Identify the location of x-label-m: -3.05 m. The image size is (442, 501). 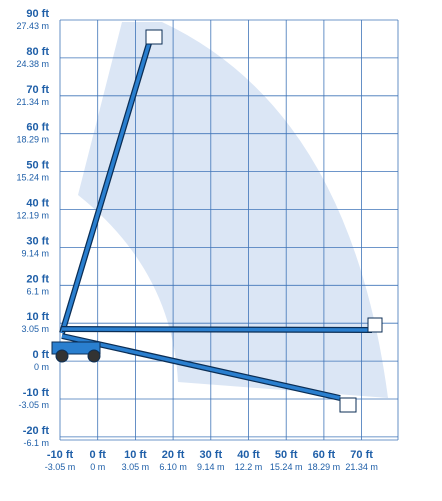
(60, 467).